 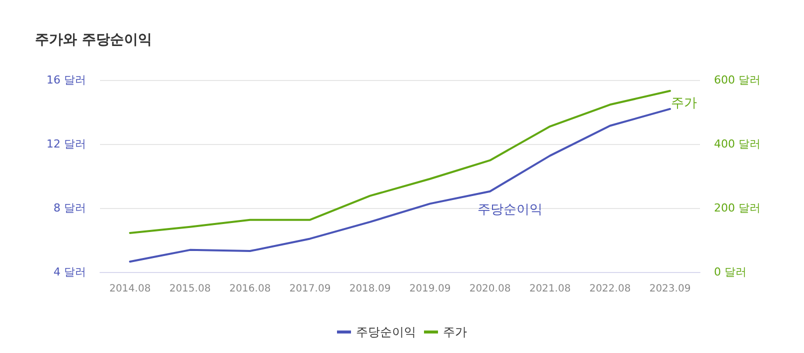 I want to click on x-tick-label: 2022.08, so click(x=610, y=289).